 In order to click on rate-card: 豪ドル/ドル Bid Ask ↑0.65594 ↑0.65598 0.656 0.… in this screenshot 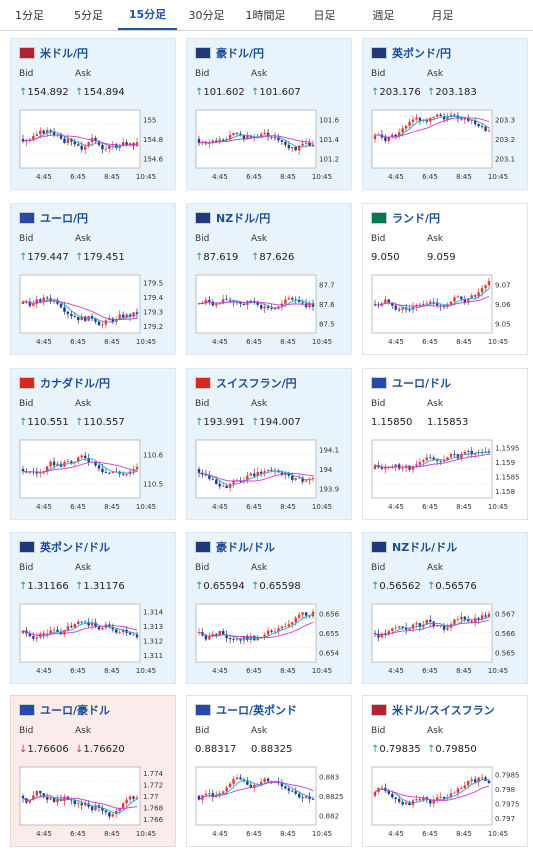, I will do `click(269, 608)`.